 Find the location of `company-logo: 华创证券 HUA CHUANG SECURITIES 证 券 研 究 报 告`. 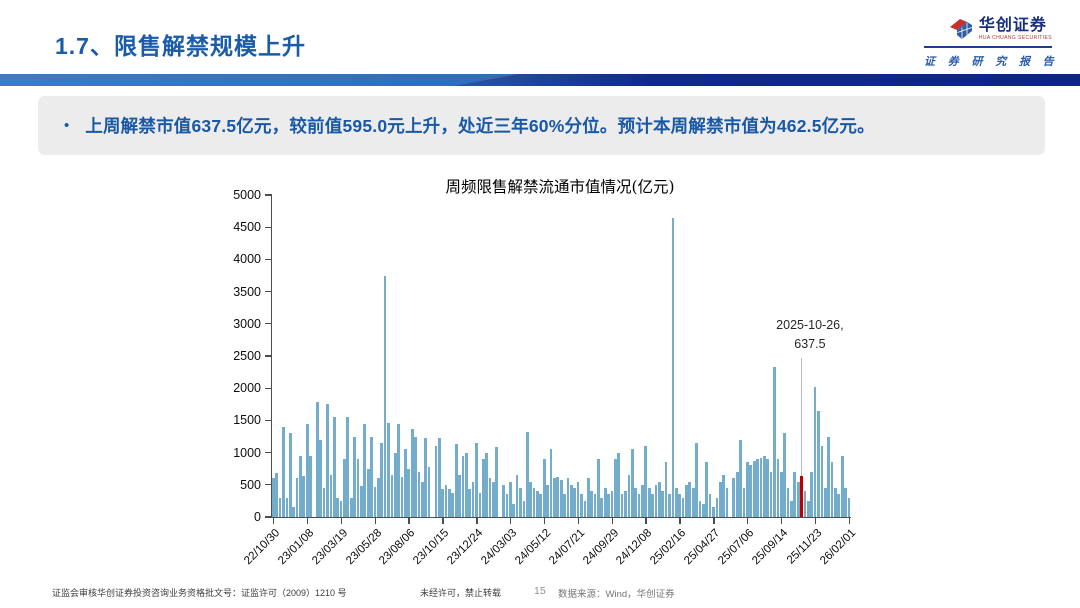

company-logo: 华创证券 HUA CHUANG SECURITIES 证 券 研 究 报 告 is located at coordinates (989, 42).